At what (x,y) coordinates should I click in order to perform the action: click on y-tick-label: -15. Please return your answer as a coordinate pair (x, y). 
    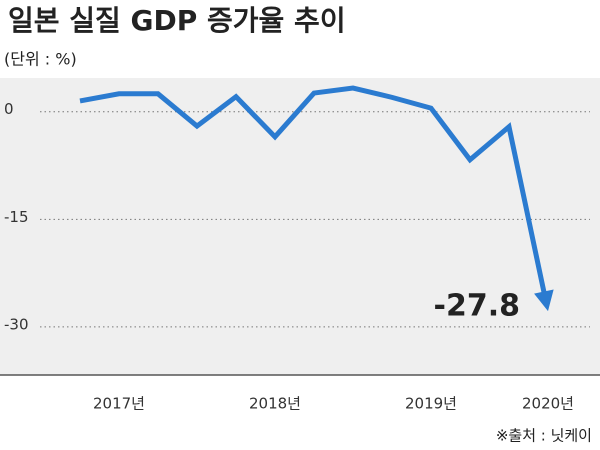
    Looking at the image, I should click on (16, 217).